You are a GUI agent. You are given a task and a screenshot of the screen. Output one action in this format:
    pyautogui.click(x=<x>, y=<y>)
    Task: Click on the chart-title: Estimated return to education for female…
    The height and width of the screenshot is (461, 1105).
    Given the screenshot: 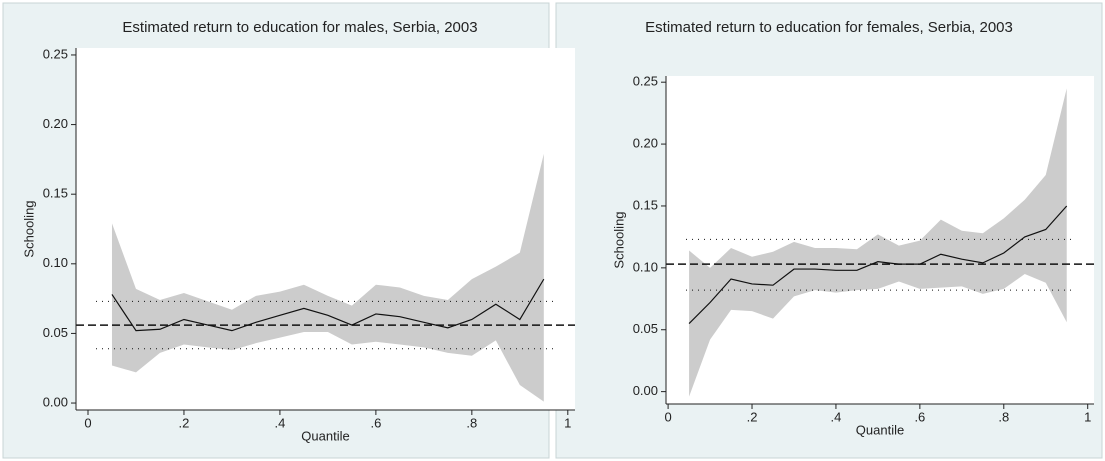 What is the action you would take?
    pyautogui.click(x=829, y=27)
    